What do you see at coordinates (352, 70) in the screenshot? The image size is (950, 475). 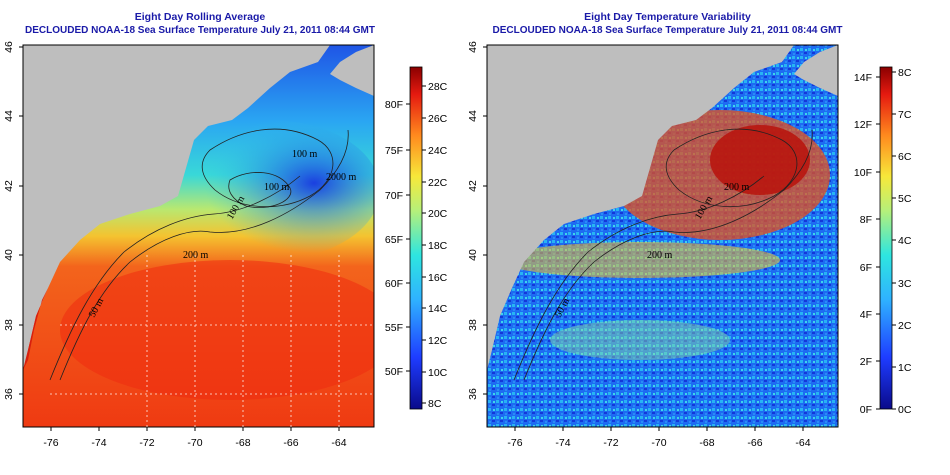 I see `left-nova-scotia` at bounding box center [352, 70].